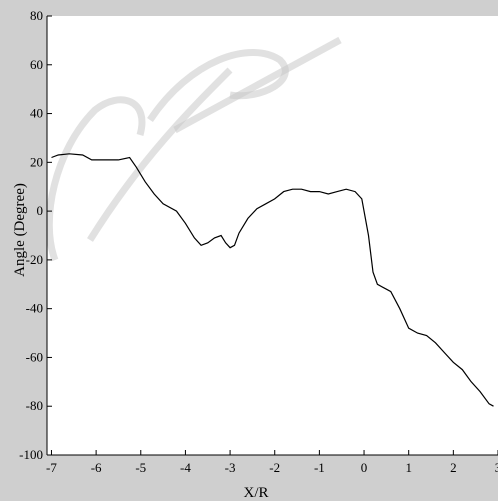 The image size is (498, 501). I want to click on y-tick-label: -20, so click(34, 259).